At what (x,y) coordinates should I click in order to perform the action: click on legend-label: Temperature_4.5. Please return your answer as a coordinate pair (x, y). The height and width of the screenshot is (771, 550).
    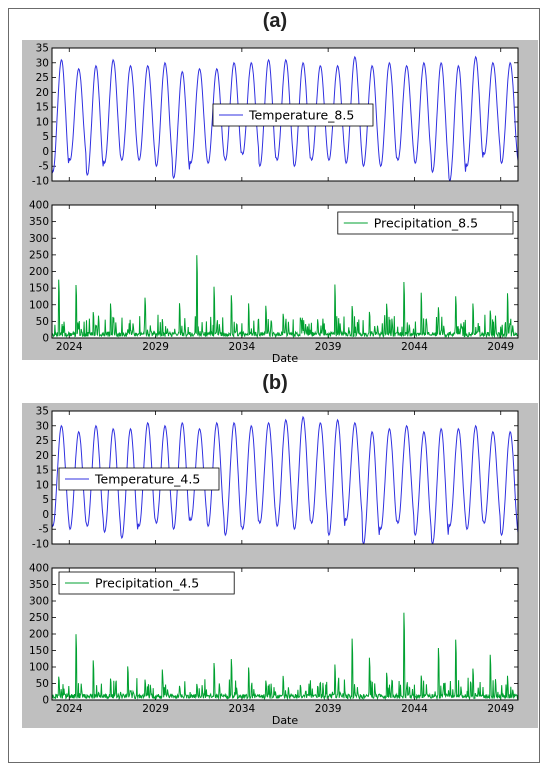
    Looking at the image, I should click on (147, 479).